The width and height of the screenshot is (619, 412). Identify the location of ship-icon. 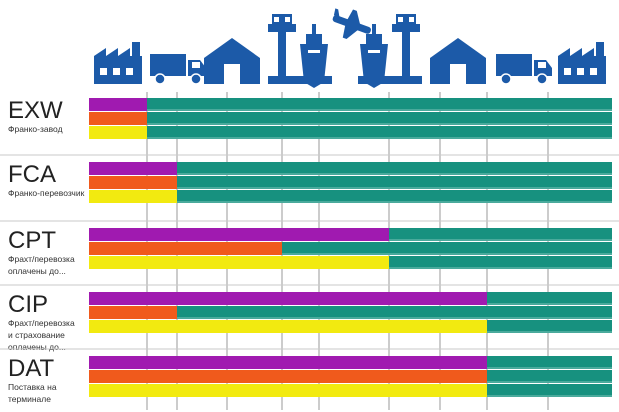
(314, 56).